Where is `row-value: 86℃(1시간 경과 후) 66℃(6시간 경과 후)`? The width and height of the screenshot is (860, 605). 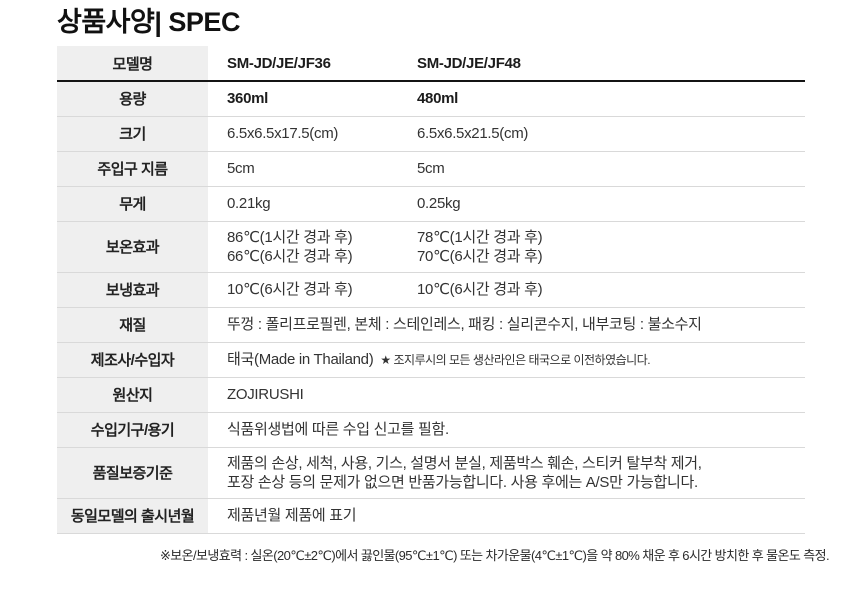 row-value: 86℃(1시간 경과 후) 66℃(6시간 경과 후) is located at coordinates (303, 247).